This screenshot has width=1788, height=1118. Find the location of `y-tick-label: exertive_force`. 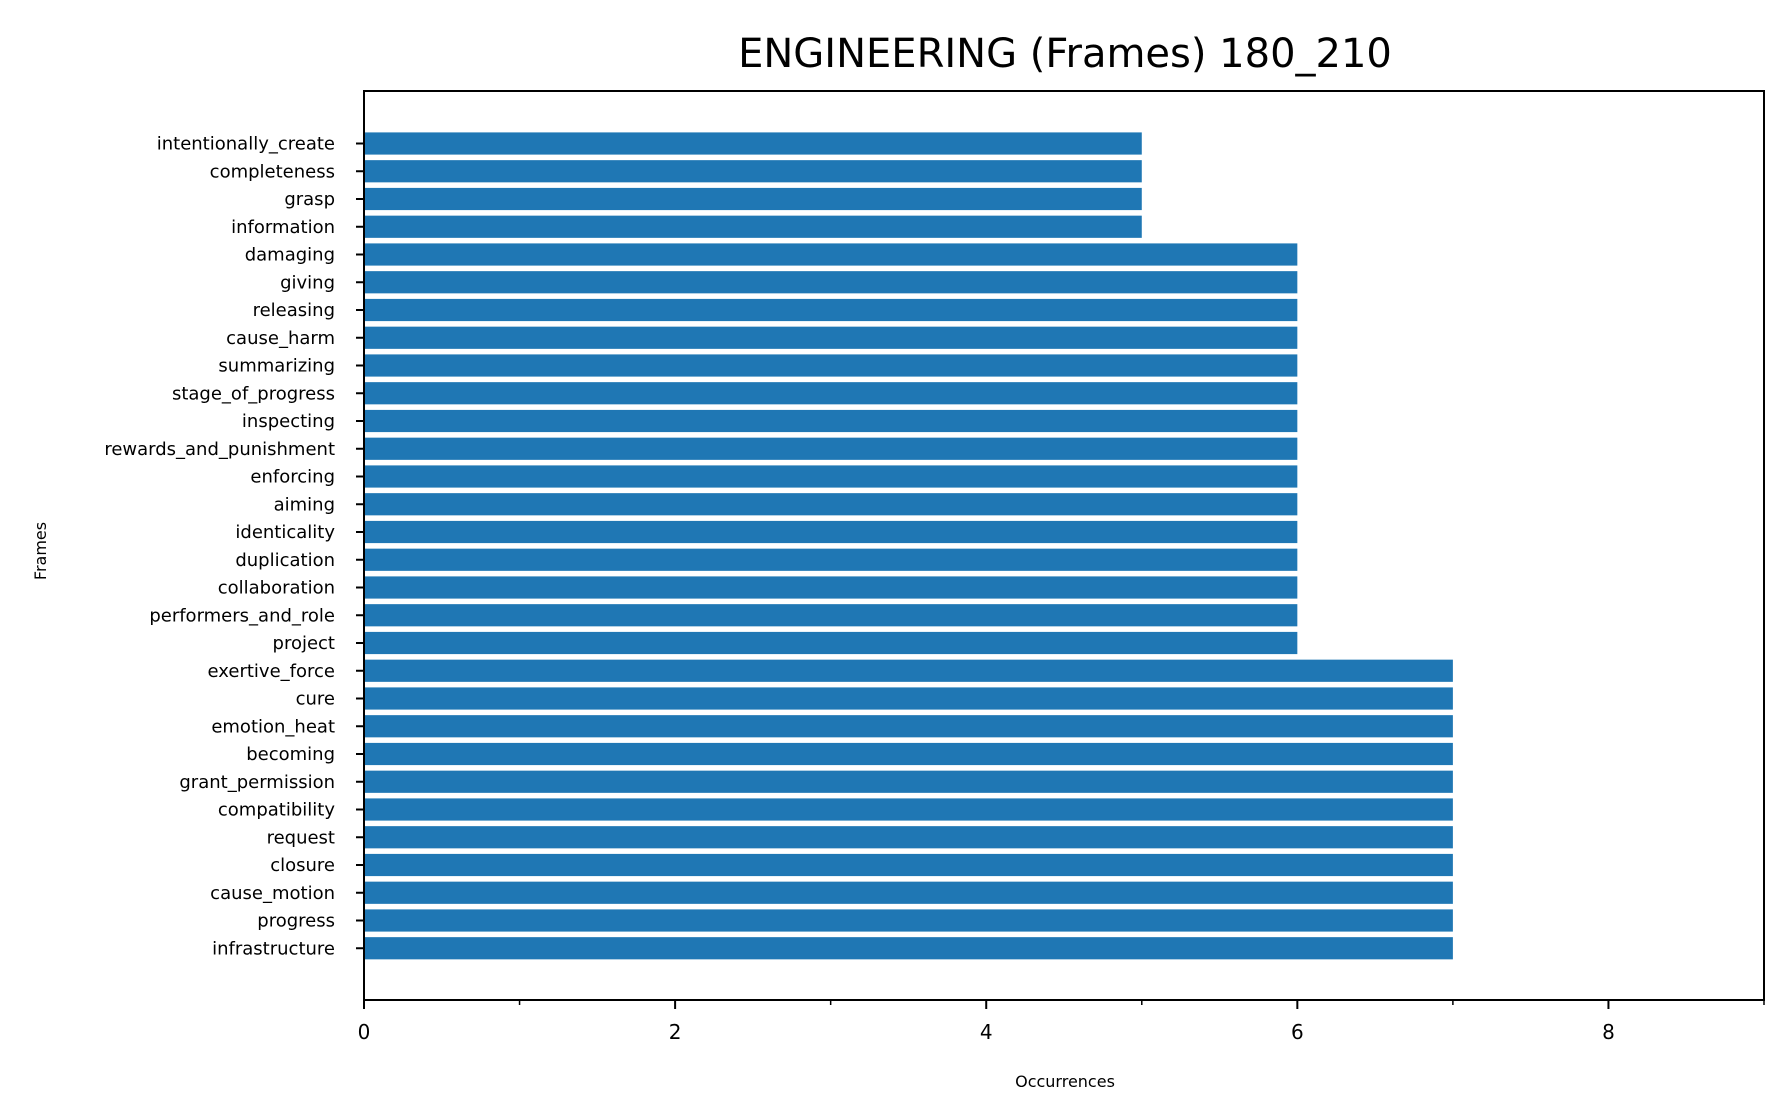

y-tick-label: exertive_force is located at coordinates (271, 671).